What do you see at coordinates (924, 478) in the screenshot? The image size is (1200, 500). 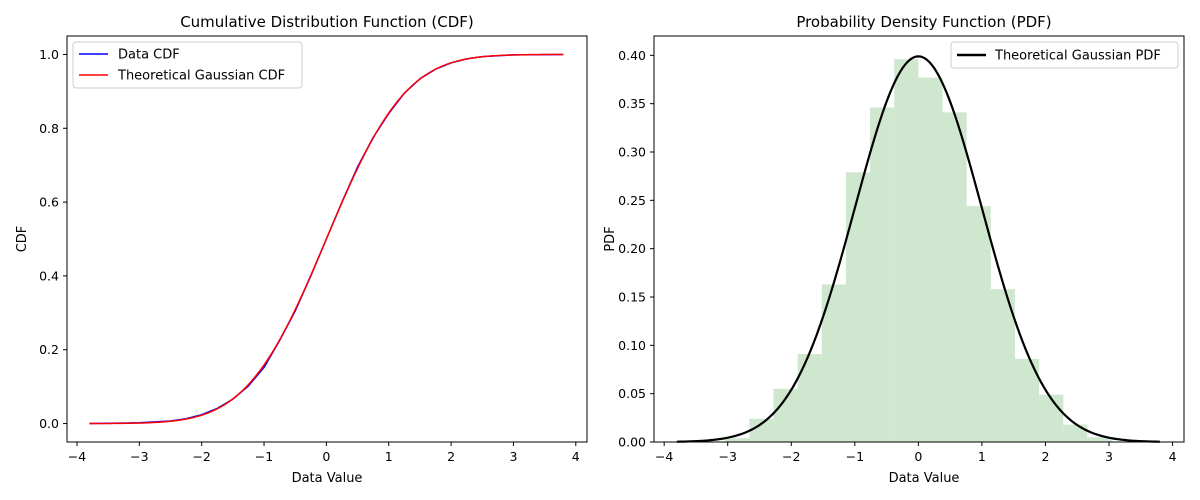 I see `pdf-x-axis-label: Data Value` at bounding box center [924, 478].